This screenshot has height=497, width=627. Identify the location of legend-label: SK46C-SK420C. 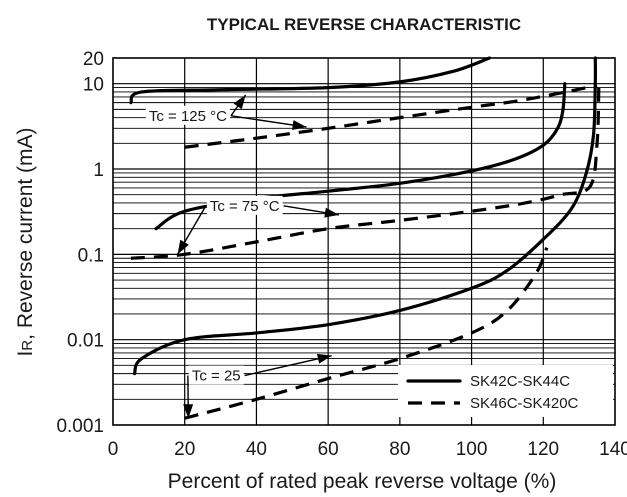
(524, 403).